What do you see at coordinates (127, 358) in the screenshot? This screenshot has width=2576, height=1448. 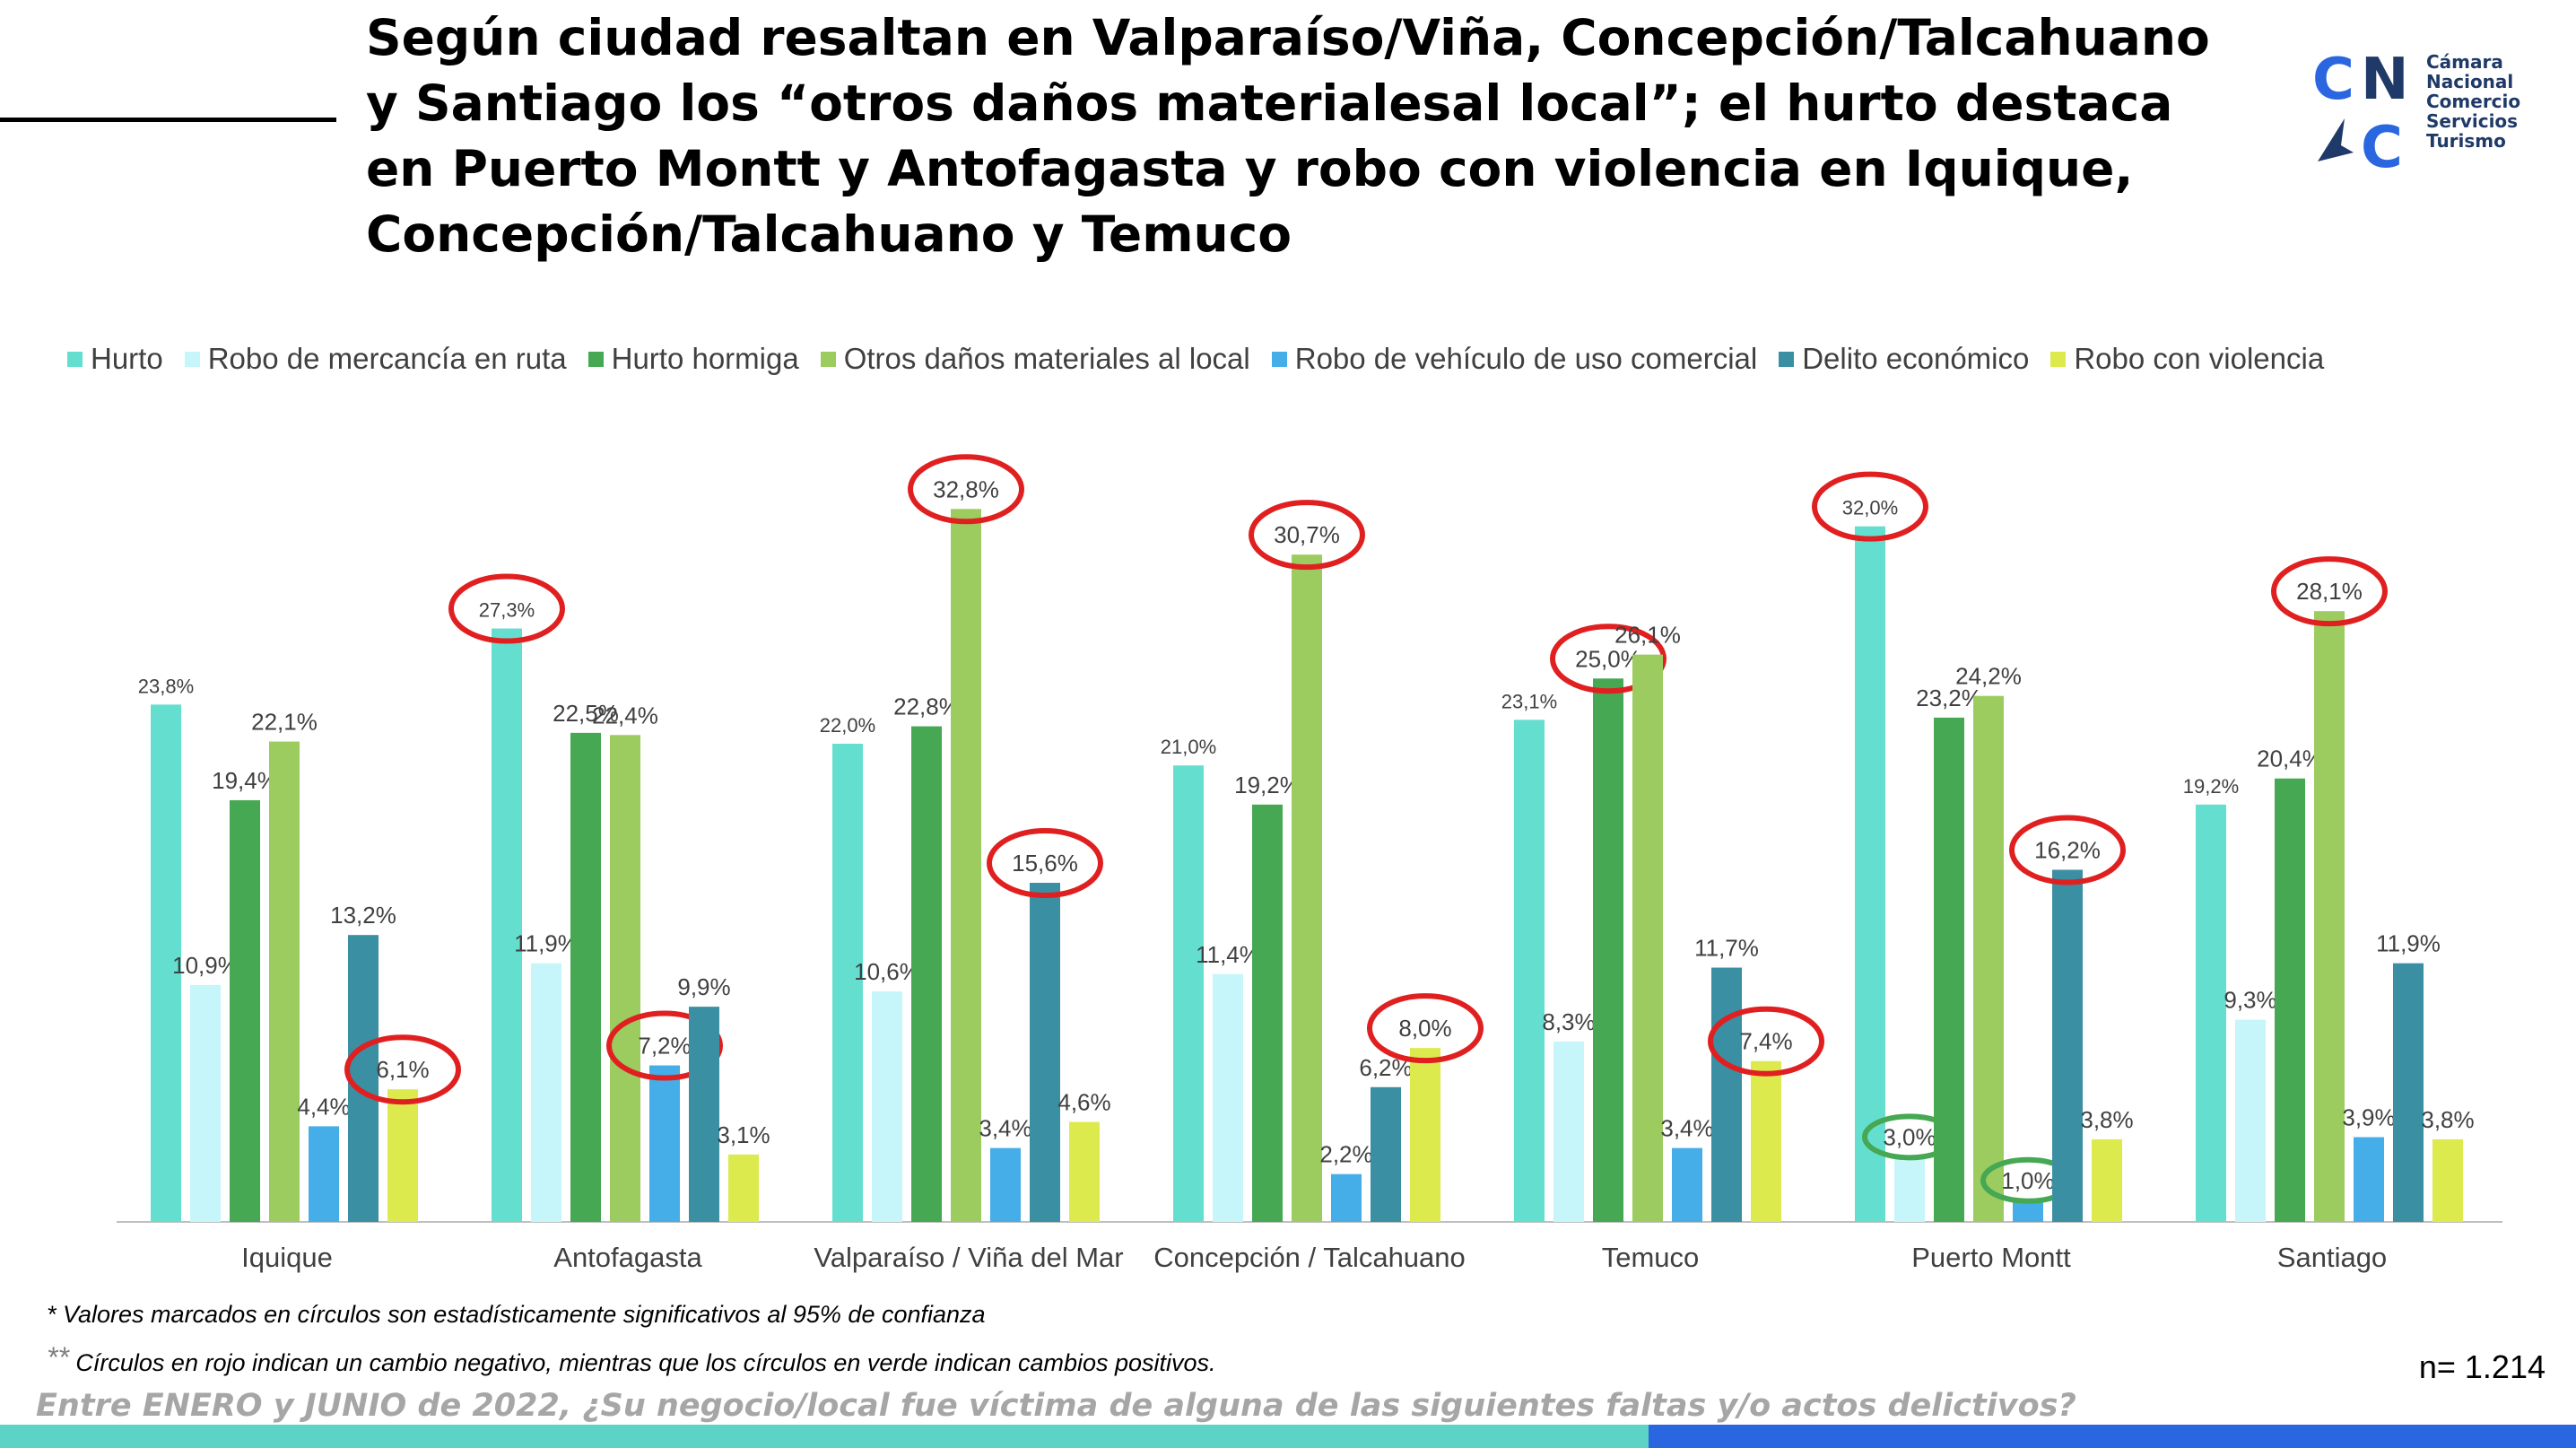 I see `legend-label: Hurto` at bounding box center [127, 358].